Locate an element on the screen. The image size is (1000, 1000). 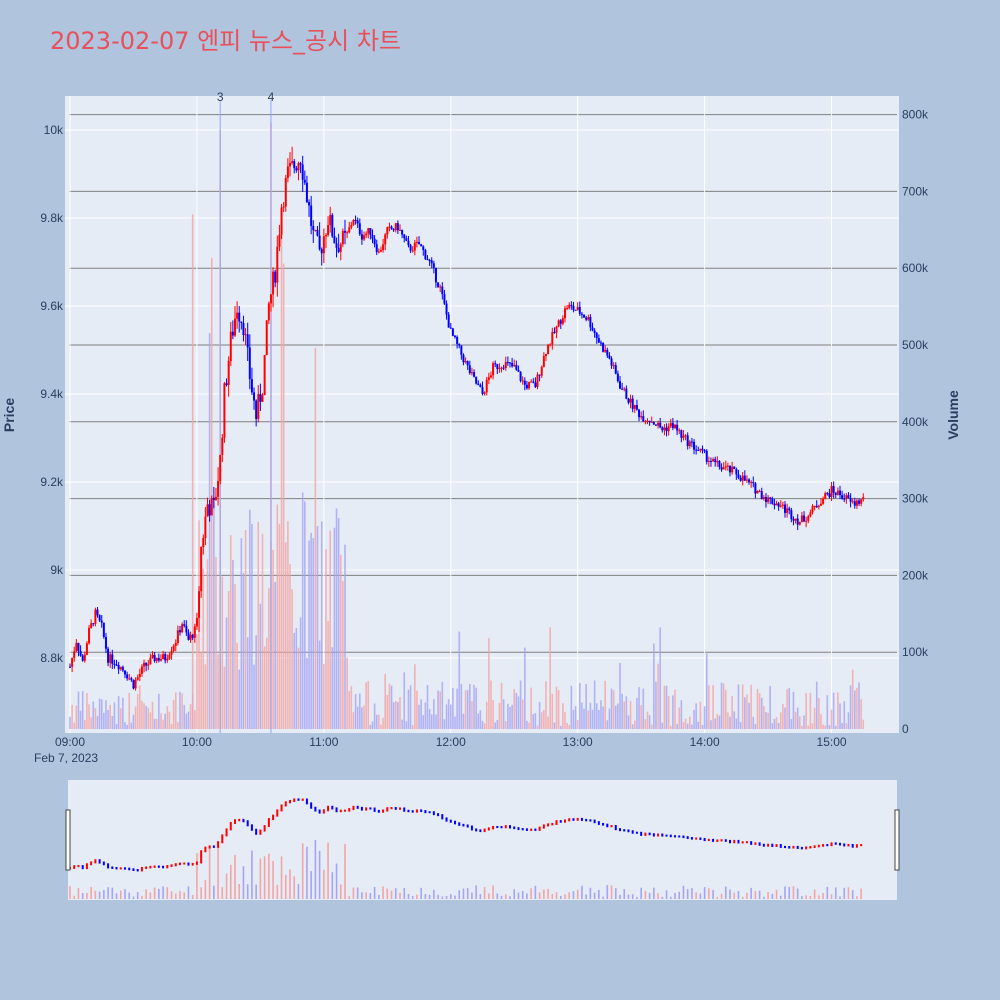
range-slider-left-handle is located at coordinates (68, 840).